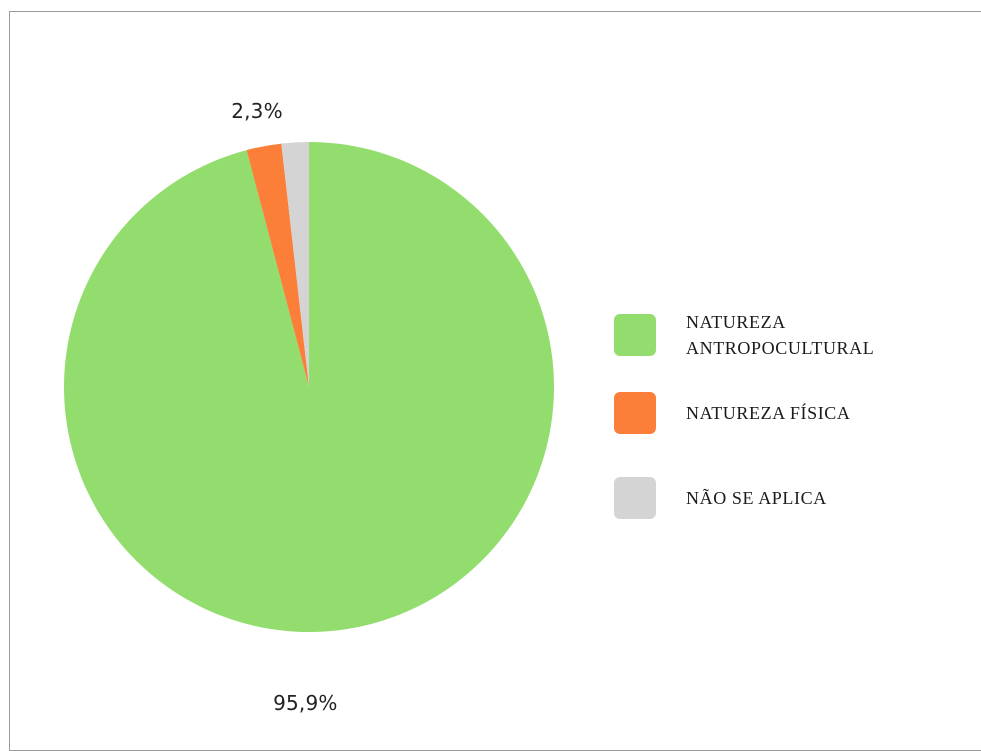  What do you see at coordinates (295, 264) in the screenshot?
I see `pie-slice-nao-se-aplica` at bounding box center [295, 264].